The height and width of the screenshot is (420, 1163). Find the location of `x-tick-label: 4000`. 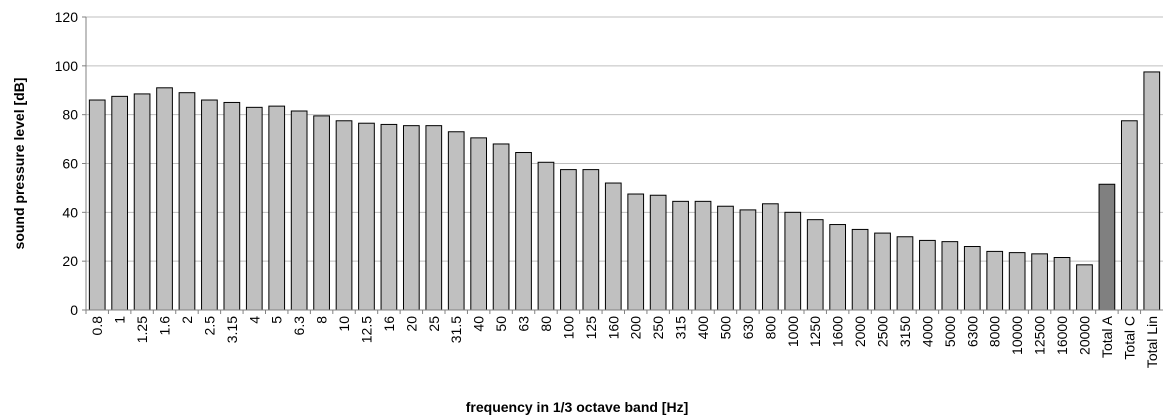

x-tick-label: 4000 is located at coordinates (927, 331).